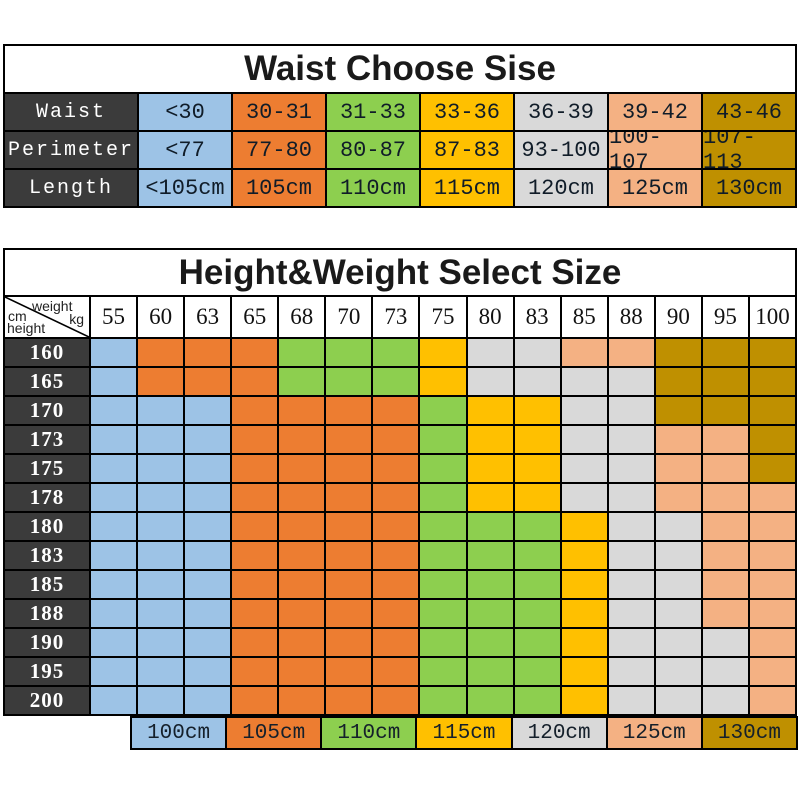 Image resolution: width=800 pixels, height=800 pixels. What do you see at coordinates (443, 317) in the screenshot?
I see `weight-header-cell: 75` at bounding box center [443, 317].